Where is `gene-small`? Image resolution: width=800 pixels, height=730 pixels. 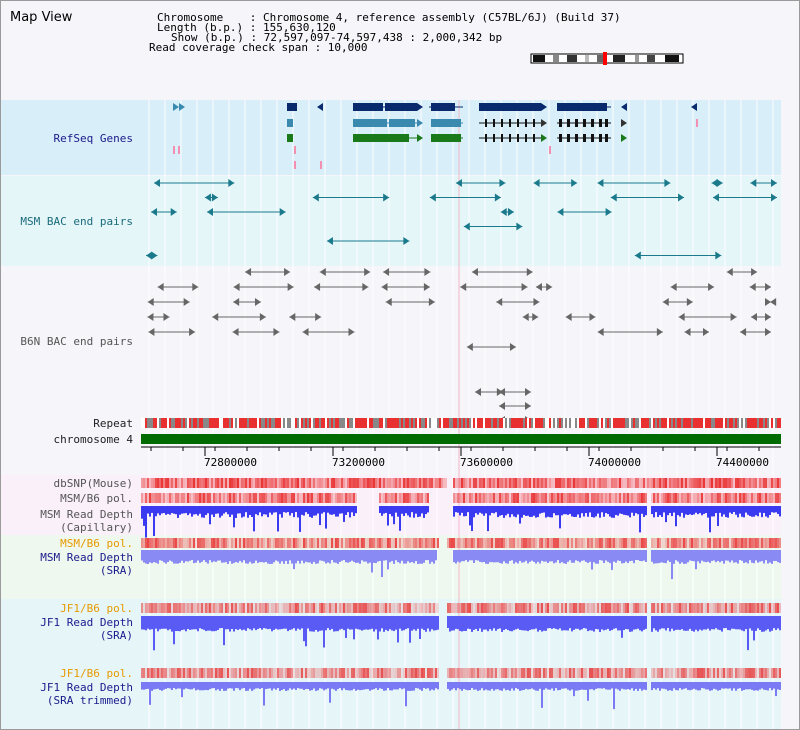
gene-small is located at coordinates (550, 150).